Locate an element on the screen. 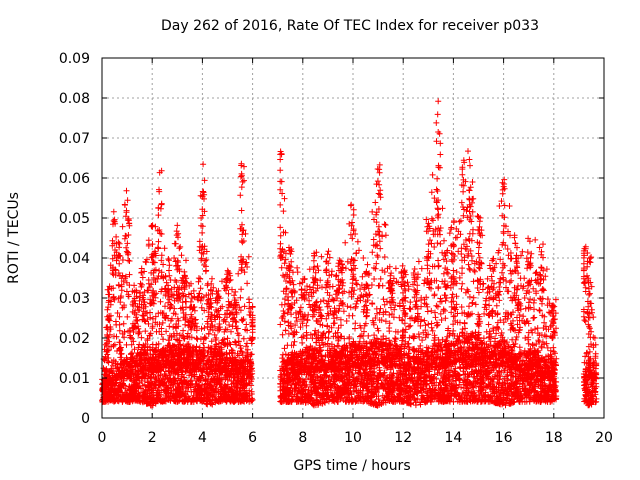 The image size is (640, 480). x-tick-label: 10 is located at coordinates (353, 438).